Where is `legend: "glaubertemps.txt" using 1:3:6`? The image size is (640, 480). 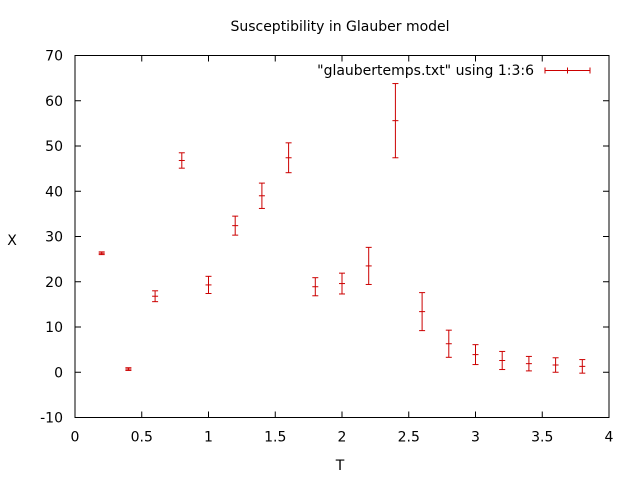
legend: "glaubertemps.txt" using 1:3:6 is located at coordinates (454, 71).